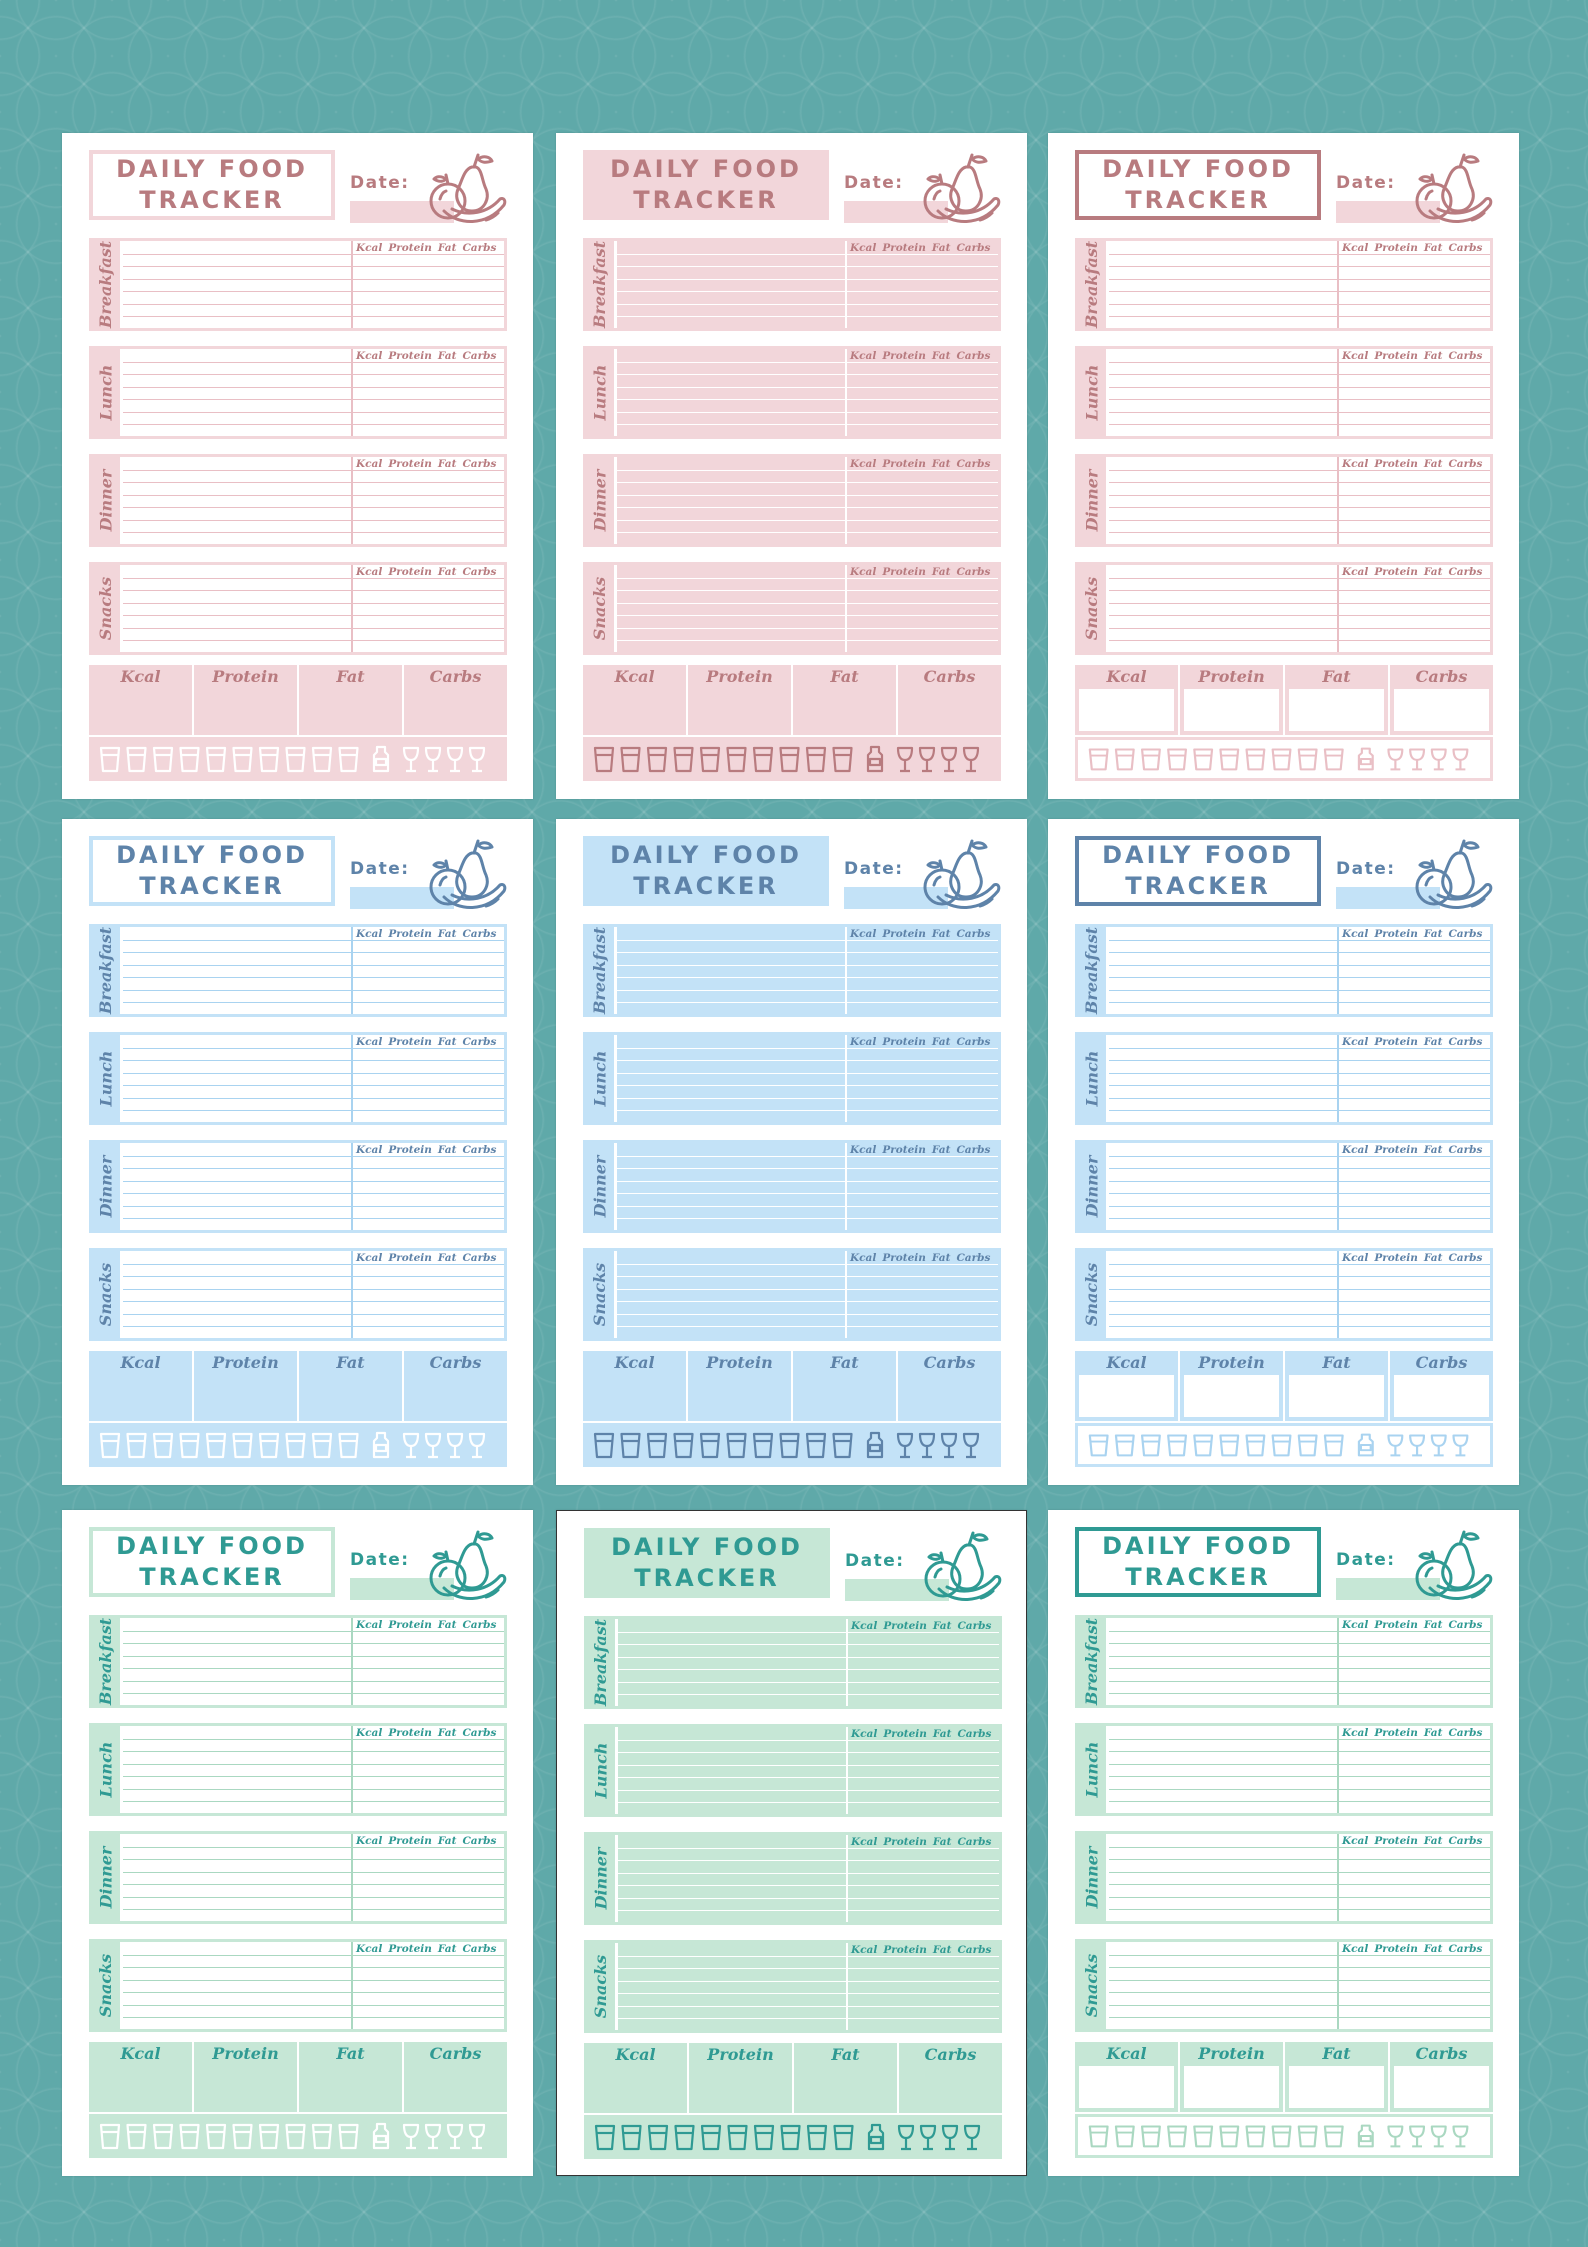 The width and height of the screenshot is (1588, 2247). What do you see at coordinates (479, 1042) in the screenshot?
I see `macro-header-carbs: Carbs` at bounding box center [479, 1042].